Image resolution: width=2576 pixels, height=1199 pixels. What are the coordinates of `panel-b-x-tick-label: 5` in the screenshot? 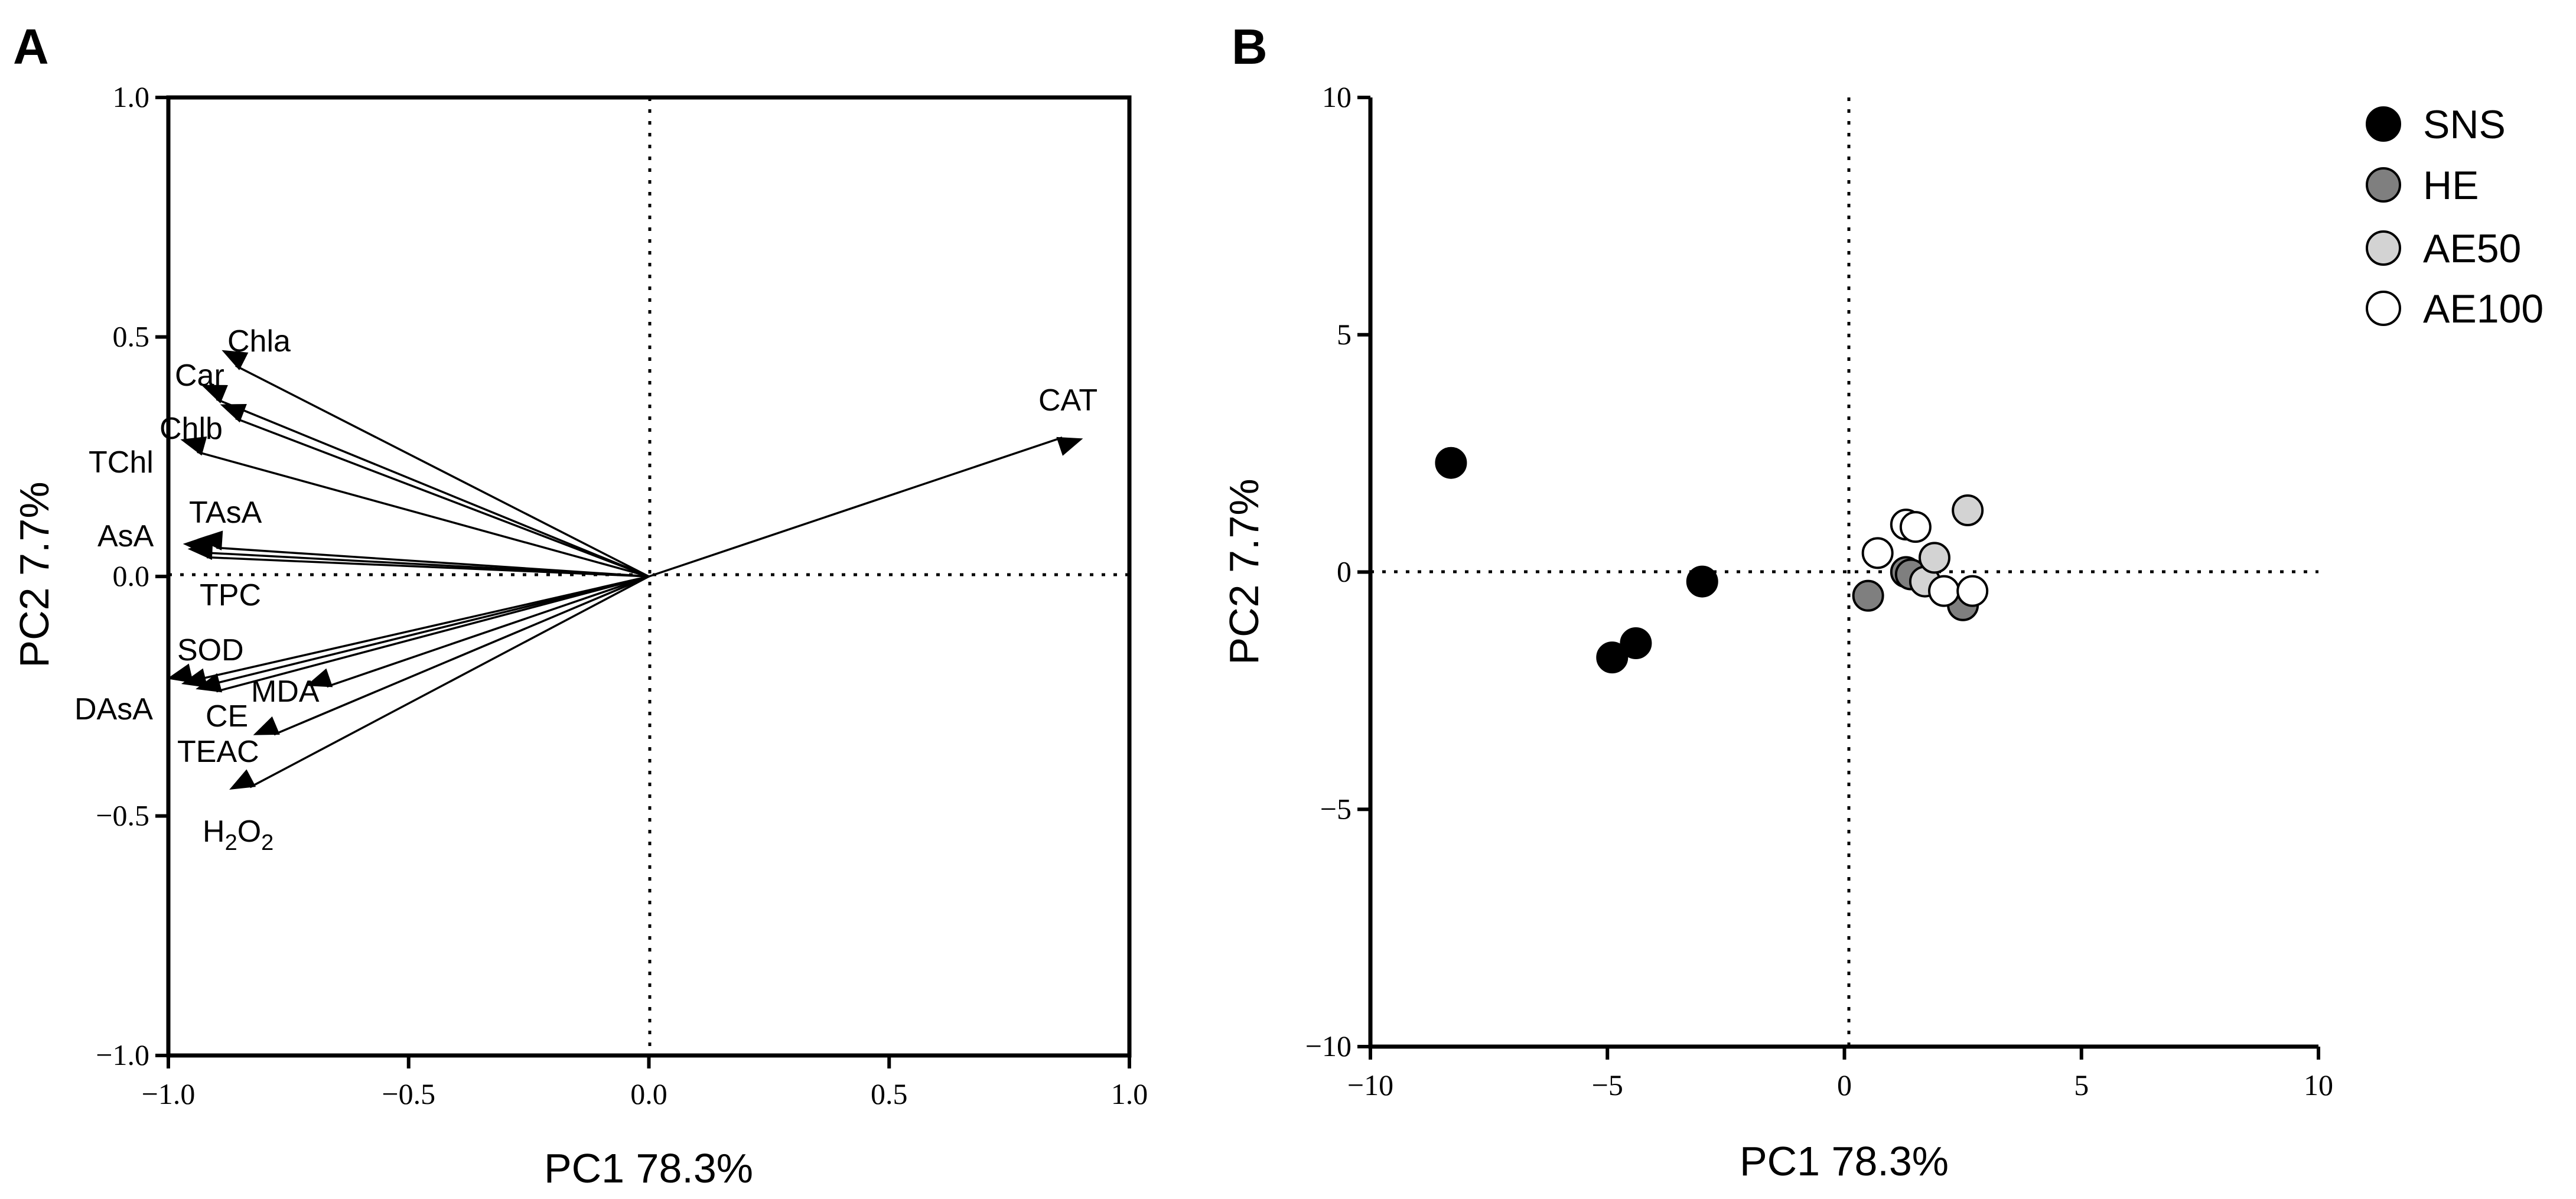 It's located at (2081, 1085).